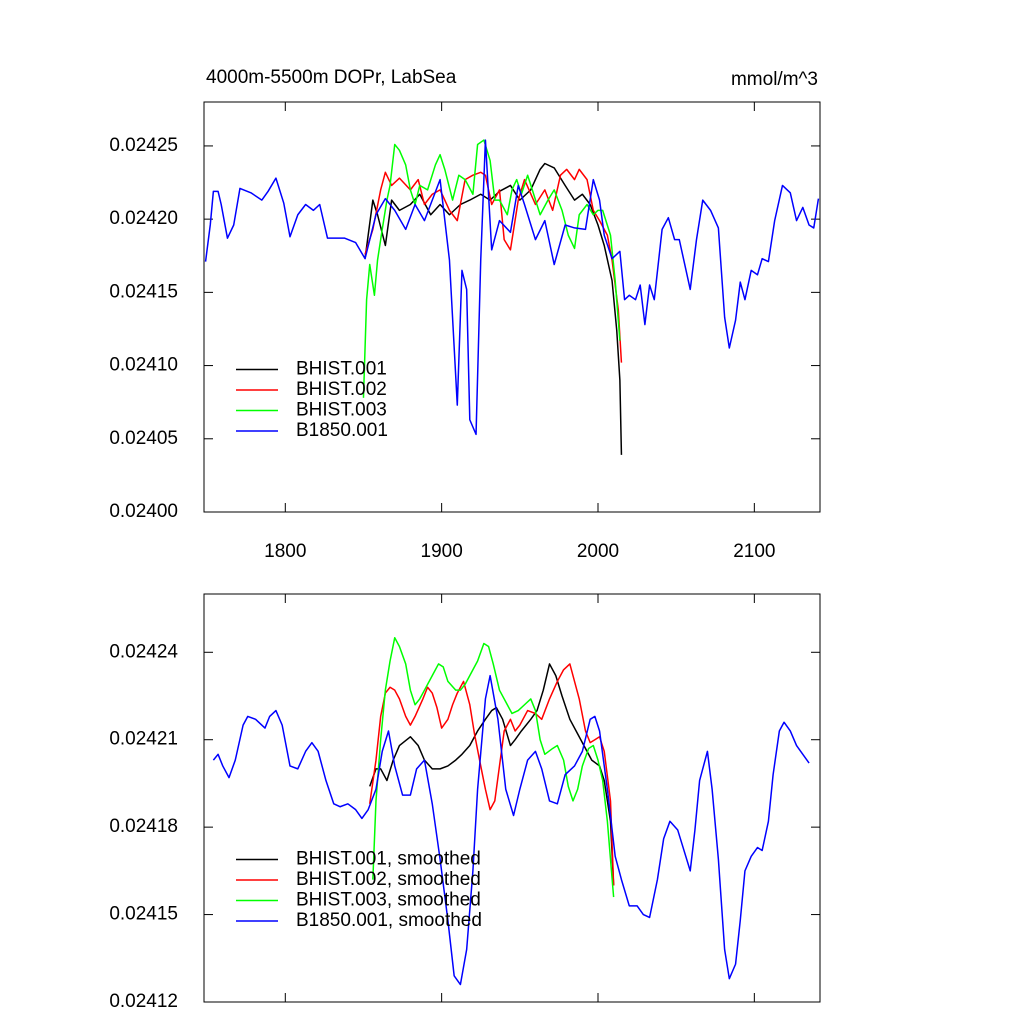 The width and height of the screenshot is (1024, 1024). I want to click on x-tick-label: 1900, so click(442, 551).